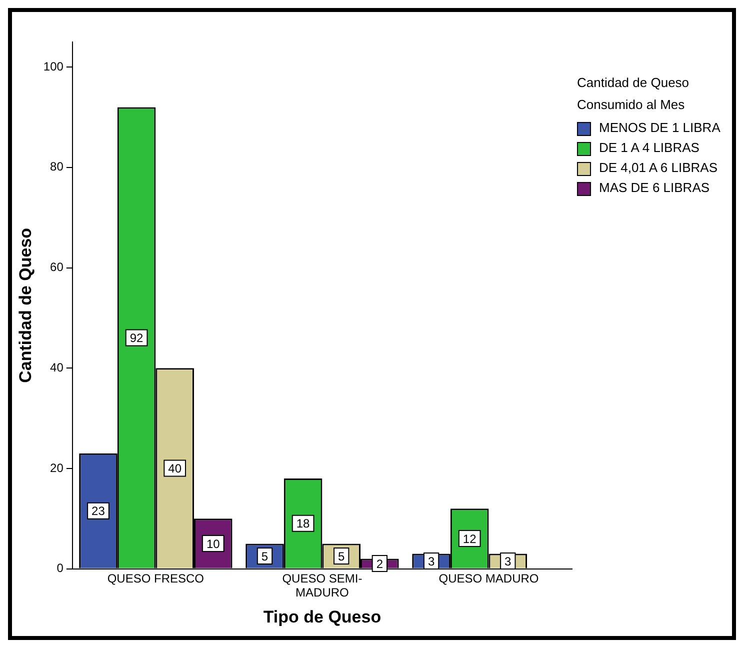 The height and width of the screenshot is (658, 752). Describe the element at coordinates (654, 187) in the screenshot. I see `legend-label: MAS DE 6 LIBRAS` at that location.